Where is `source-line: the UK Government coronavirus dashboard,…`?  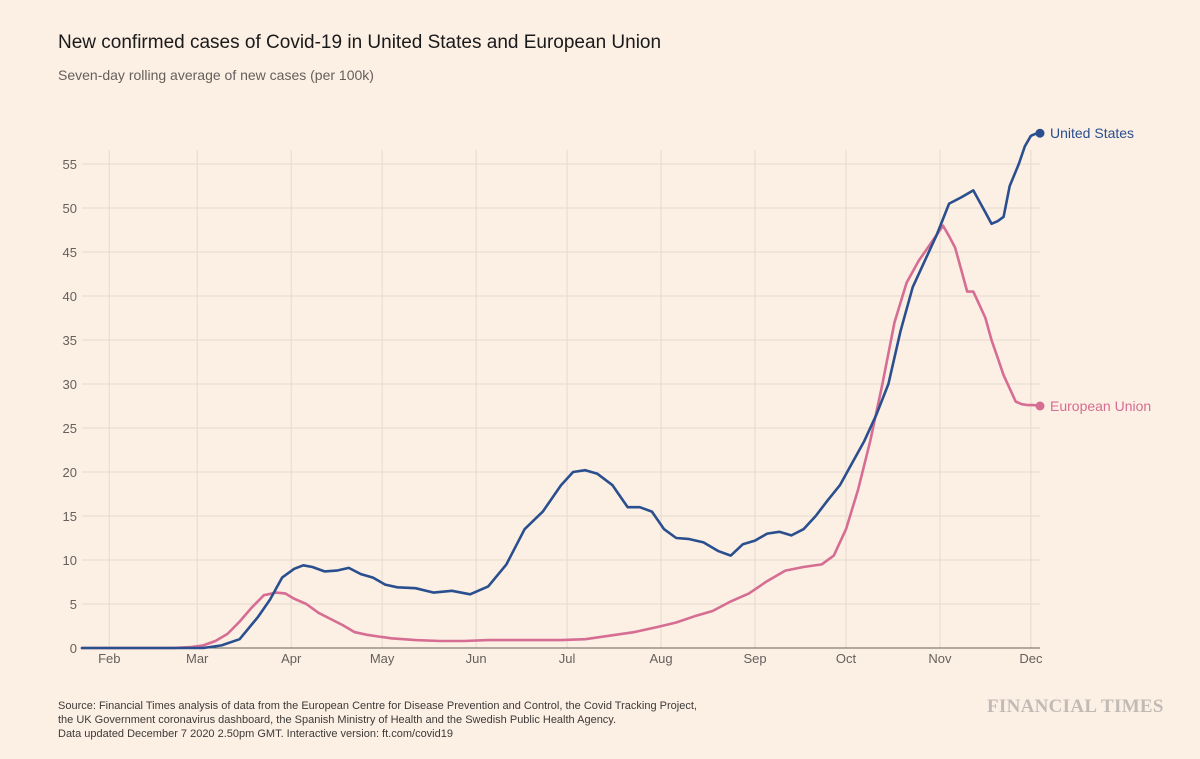
source-line: the UK Government coronavirus dashboard,… is located at coordinates (337, 720).